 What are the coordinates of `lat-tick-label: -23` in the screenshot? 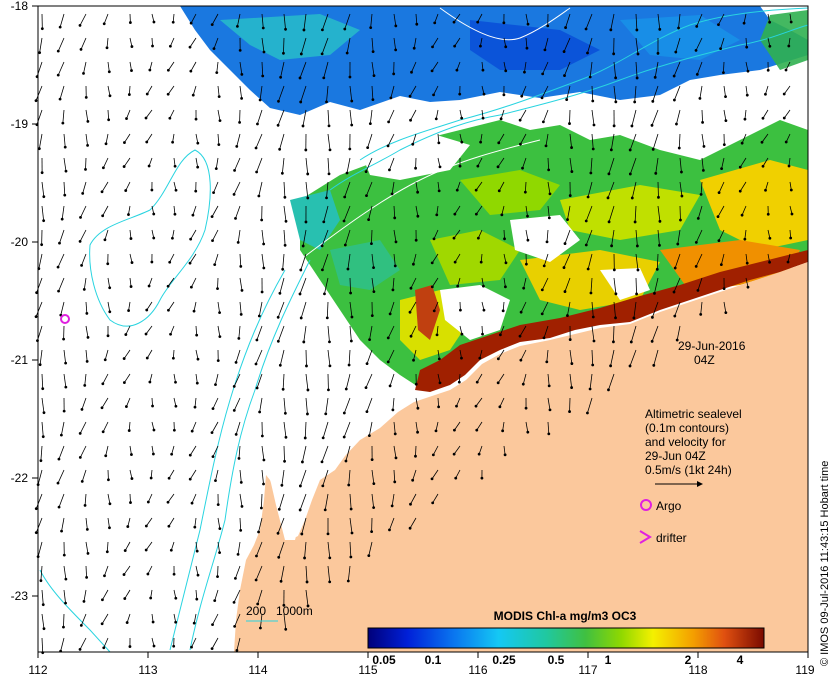 It's located at (20, 596).